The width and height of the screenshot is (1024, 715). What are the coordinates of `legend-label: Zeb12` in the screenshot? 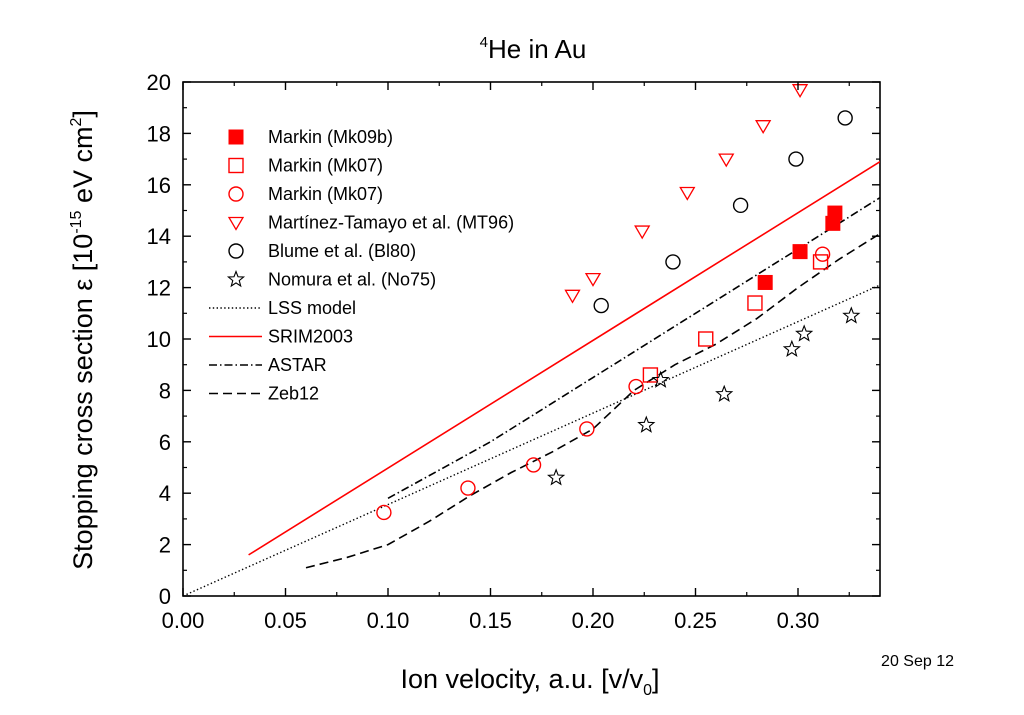 It's located at (293, 394).